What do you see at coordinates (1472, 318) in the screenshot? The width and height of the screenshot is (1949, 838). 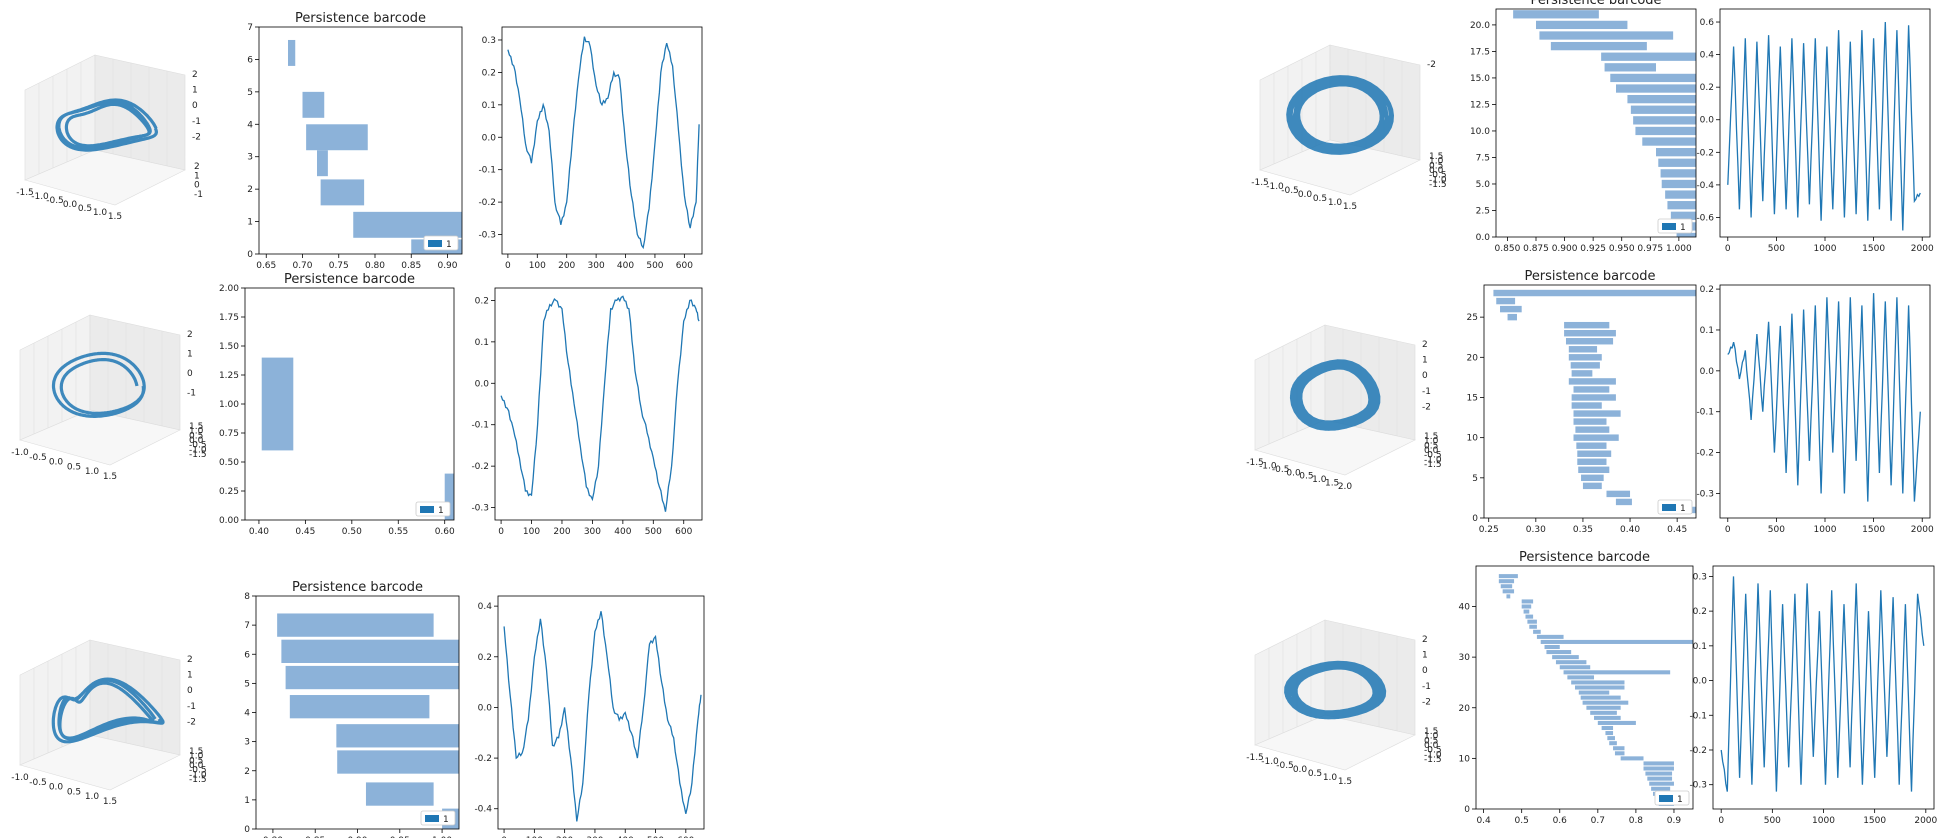 I see `y-tick-label: 25` at bounding box center [1472, 318].